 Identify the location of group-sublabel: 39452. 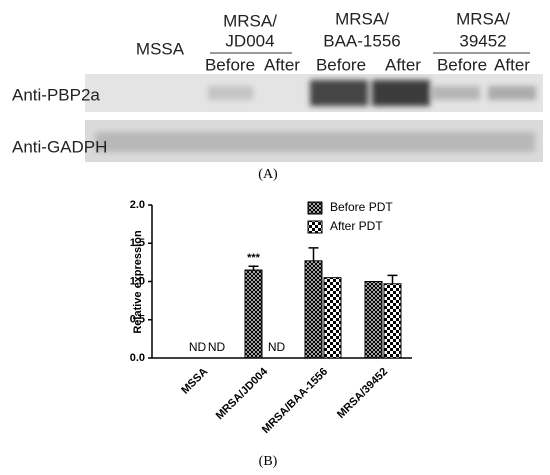
(482, 40).